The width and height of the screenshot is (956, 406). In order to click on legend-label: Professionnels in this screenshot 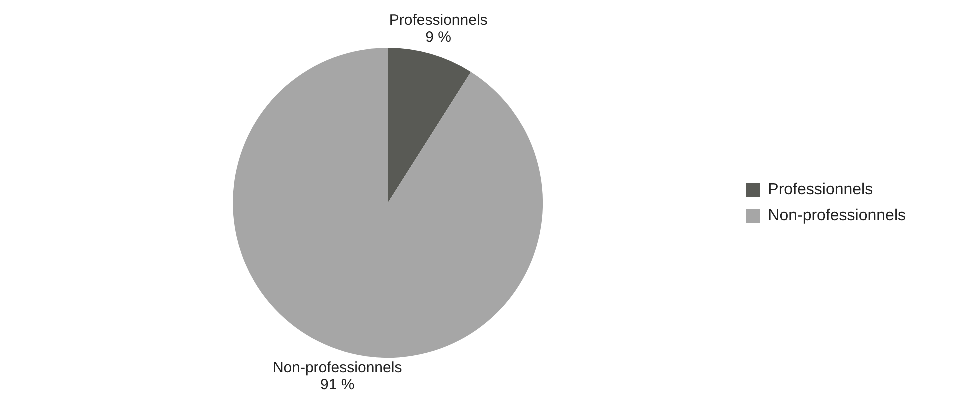, I will do `click(821, 189)`.